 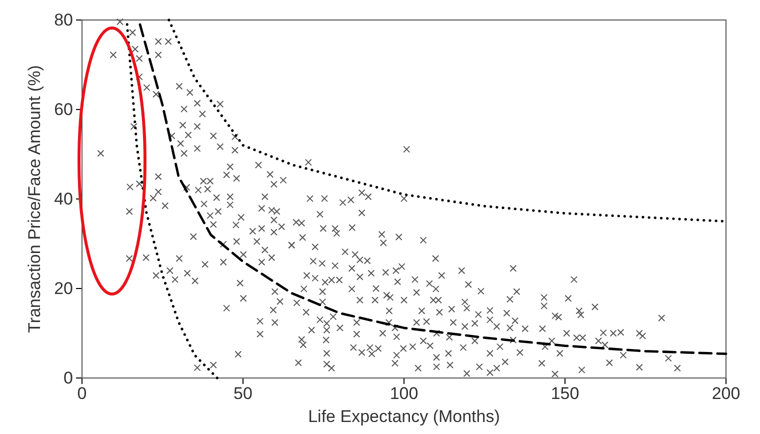 What do you see at coordinates (404, 416) in the screenshot?
I see `x-axis-title: Life Expectancy (Months)` at bounding box center [404, 416].